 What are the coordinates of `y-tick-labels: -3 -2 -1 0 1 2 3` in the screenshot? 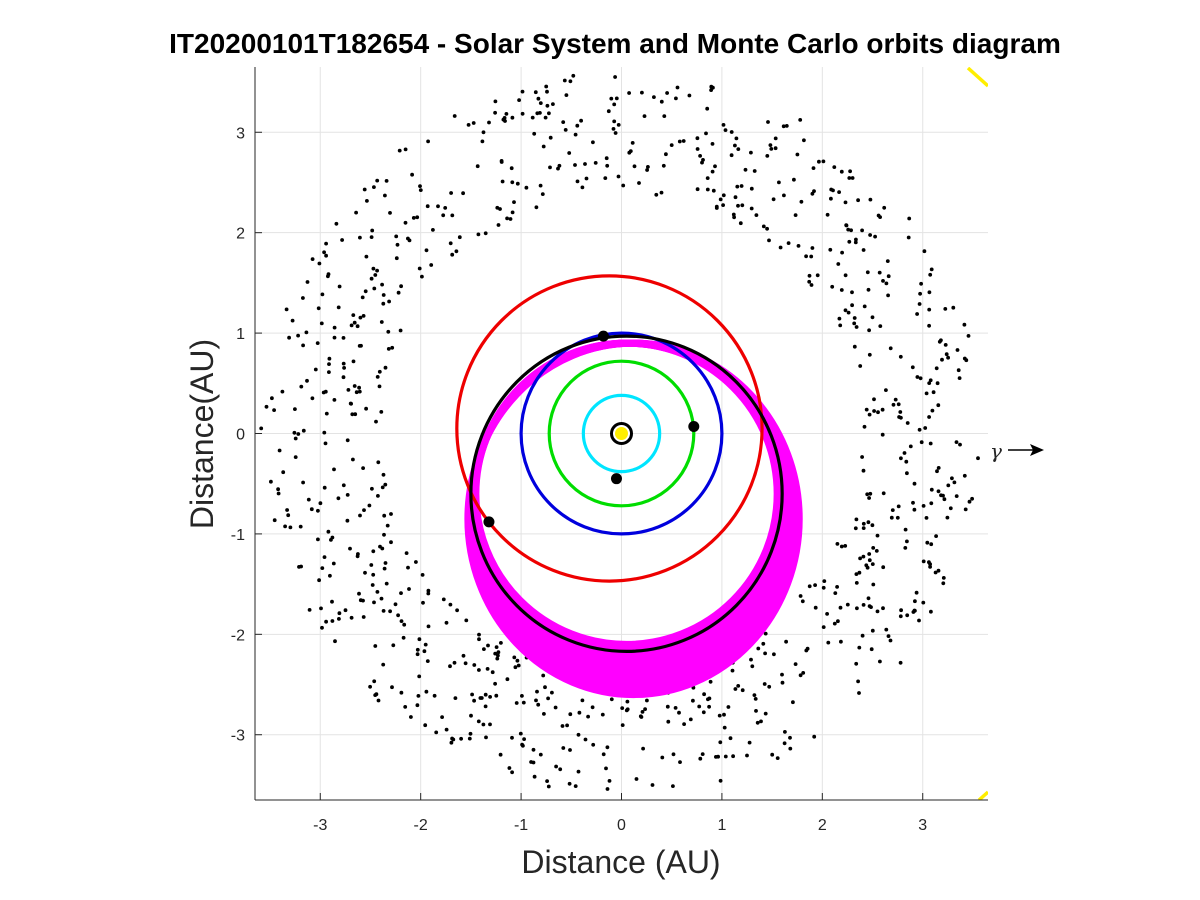 It's located at (238, 434).